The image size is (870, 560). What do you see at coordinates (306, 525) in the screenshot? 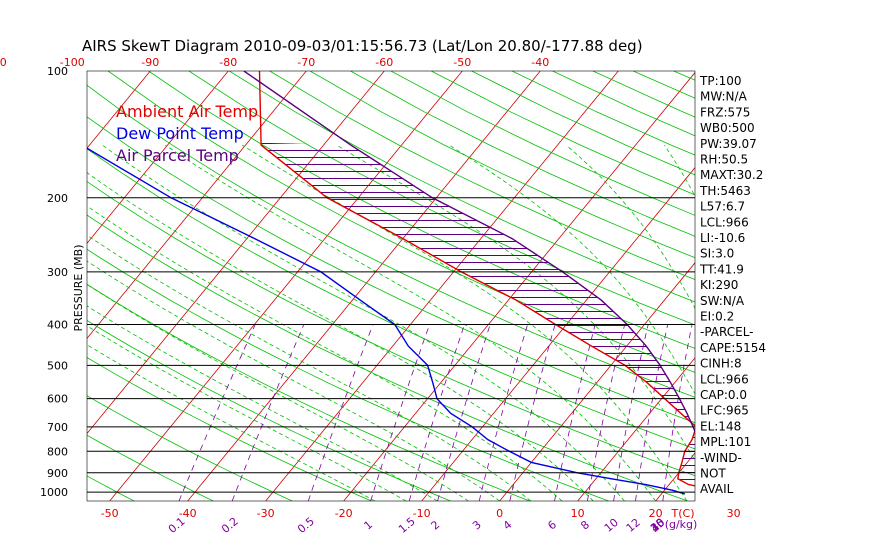
I see `mixing-ratio-label: 0.5` at bounding box center [306, 525].